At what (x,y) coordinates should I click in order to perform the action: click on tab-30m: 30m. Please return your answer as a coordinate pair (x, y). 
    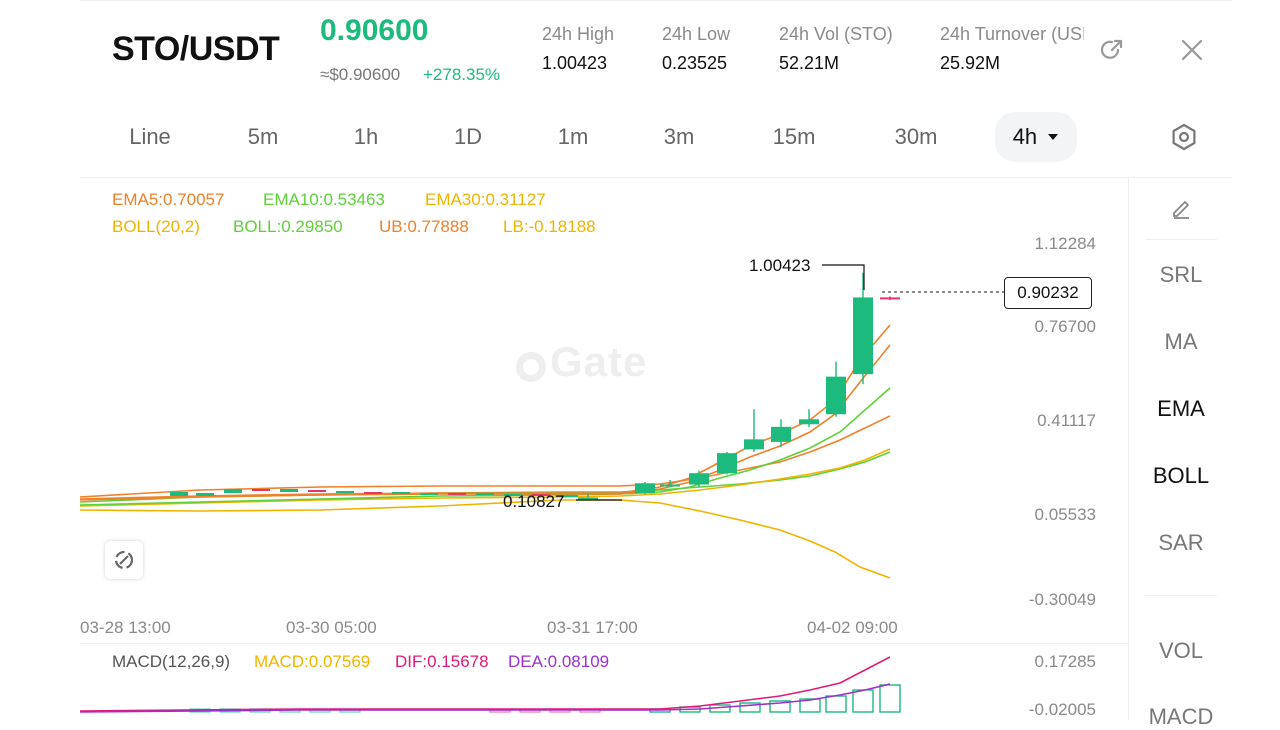
    Looking at the image, I should click on (916, 136).